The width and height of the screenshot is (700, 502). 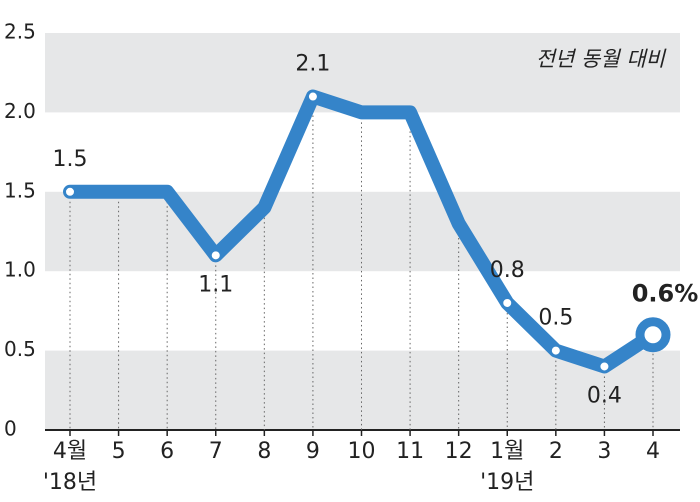 I want to click on y-tick-label: 1.5, so click(x=20, y=190).